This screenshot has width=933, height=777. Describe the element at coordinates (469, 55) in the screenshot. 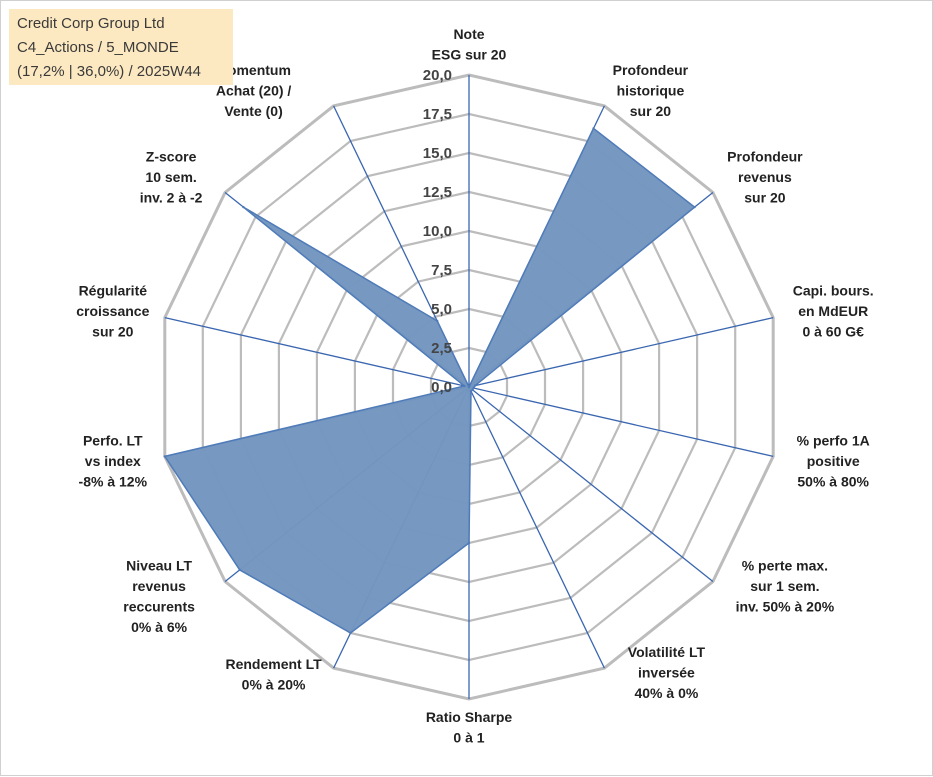

I see `axis-label-0-line-1: ESG sur 20` at that location.